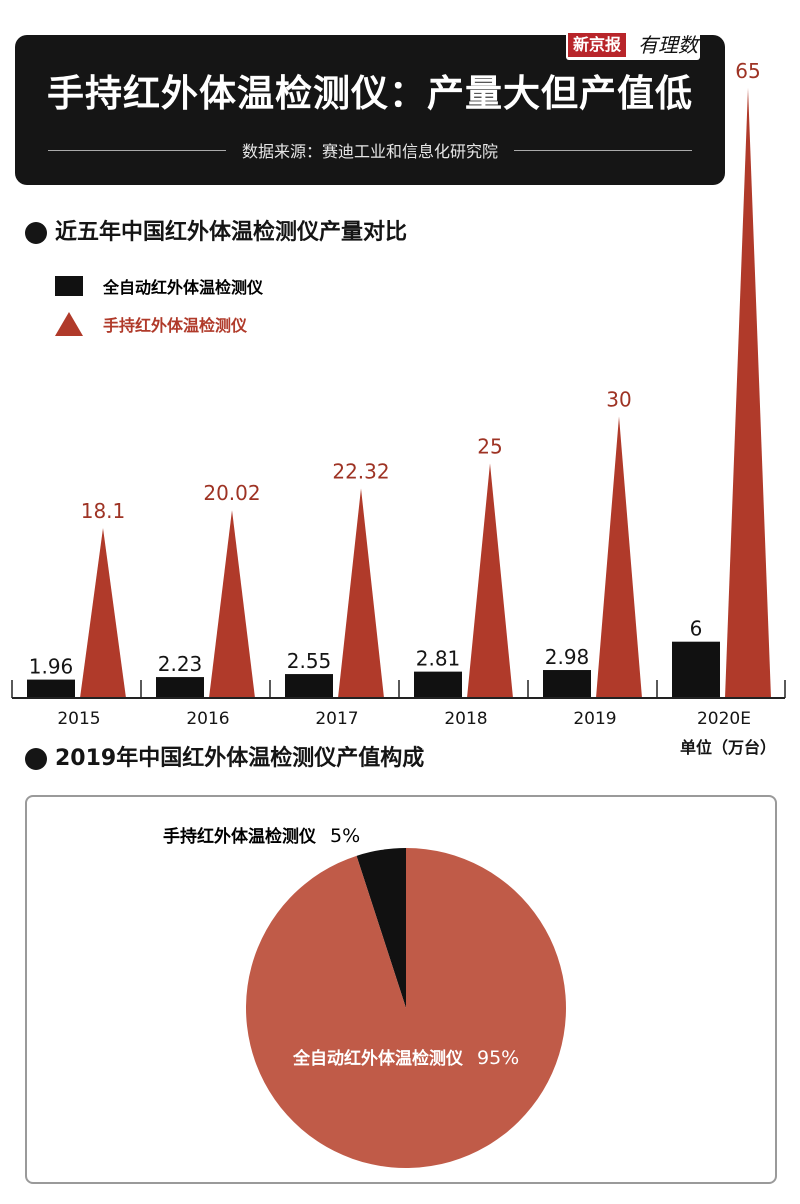 The width and height of the screenshot is (800, 1204). Describe the element at coordinates (360, 472) in the screenshot. I see `value-label-handheld: 22.32` at that location.